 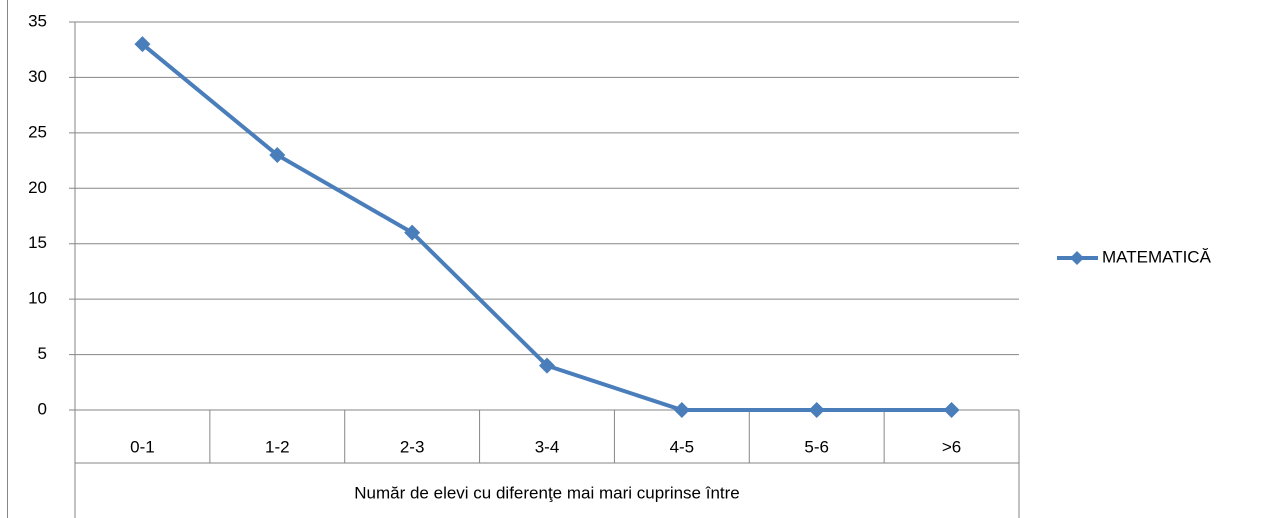 I want to click on x-tick-label: 3-4, so click(x=547, y=446).